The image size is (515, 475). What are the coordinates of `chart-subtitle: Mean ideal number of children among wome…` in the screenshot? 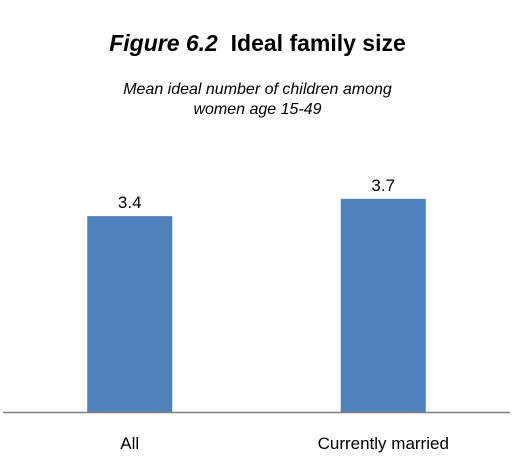 It's located at (257, 100).